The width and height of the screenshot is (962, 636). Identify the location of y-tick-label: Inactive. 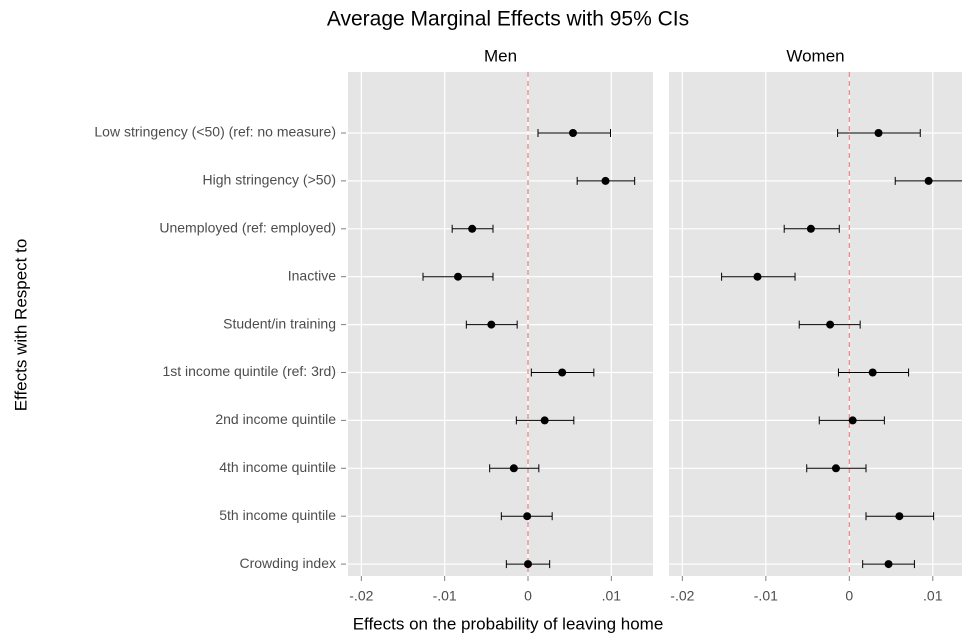
(312, 275).